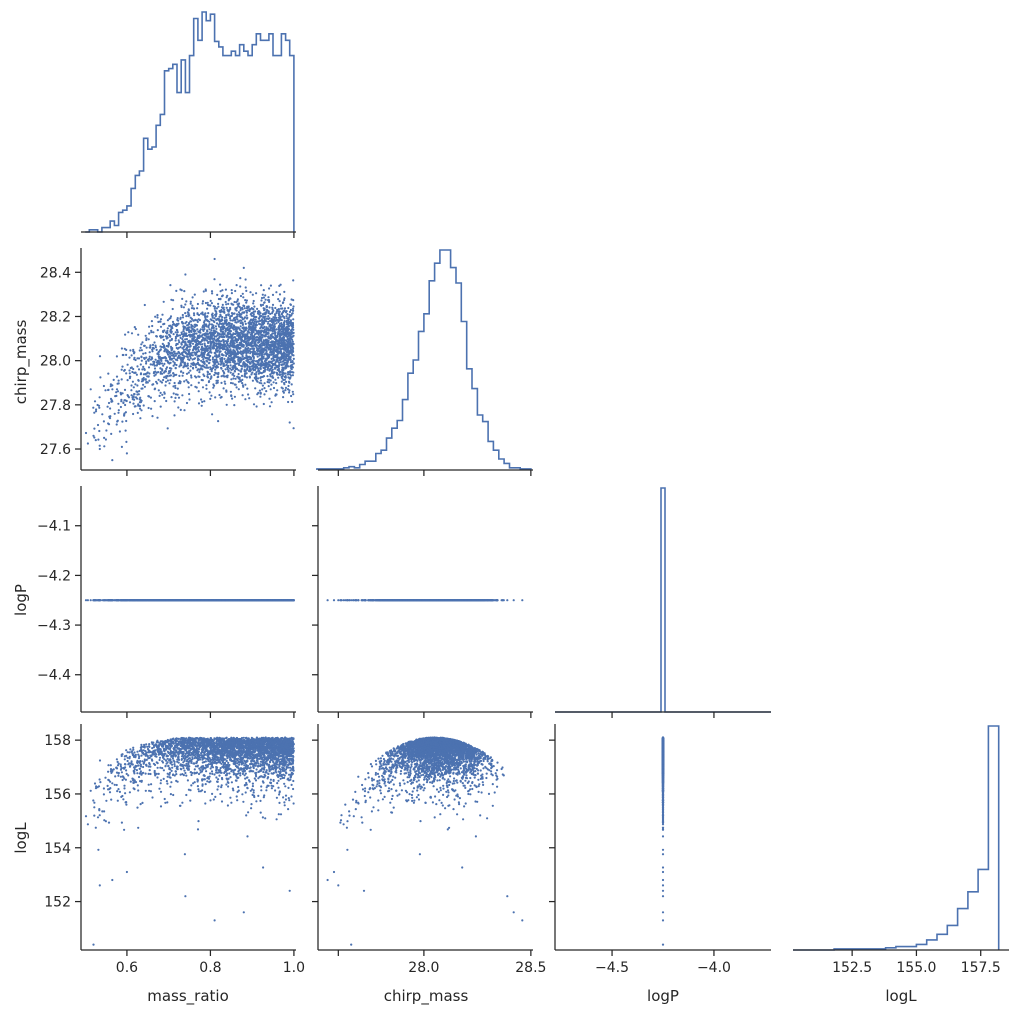 Image resolution: width=1019 pixels, height=1013 pixels. What do you see at coordinates (55, 406) in the screenshot?
I see `y-tick-label: 27.8` at bounding box center [55, 406].